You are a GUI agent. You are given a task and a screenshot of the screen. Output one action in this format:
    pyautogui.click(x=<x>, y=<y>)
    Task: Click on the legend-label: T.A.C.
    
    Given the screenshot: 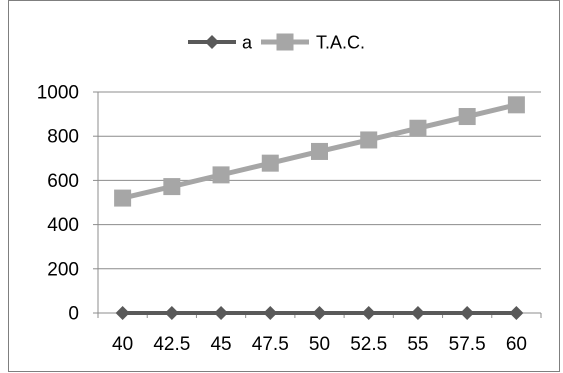 What is the action you would take?
    pyautogui.click(x=340, y=43)
    